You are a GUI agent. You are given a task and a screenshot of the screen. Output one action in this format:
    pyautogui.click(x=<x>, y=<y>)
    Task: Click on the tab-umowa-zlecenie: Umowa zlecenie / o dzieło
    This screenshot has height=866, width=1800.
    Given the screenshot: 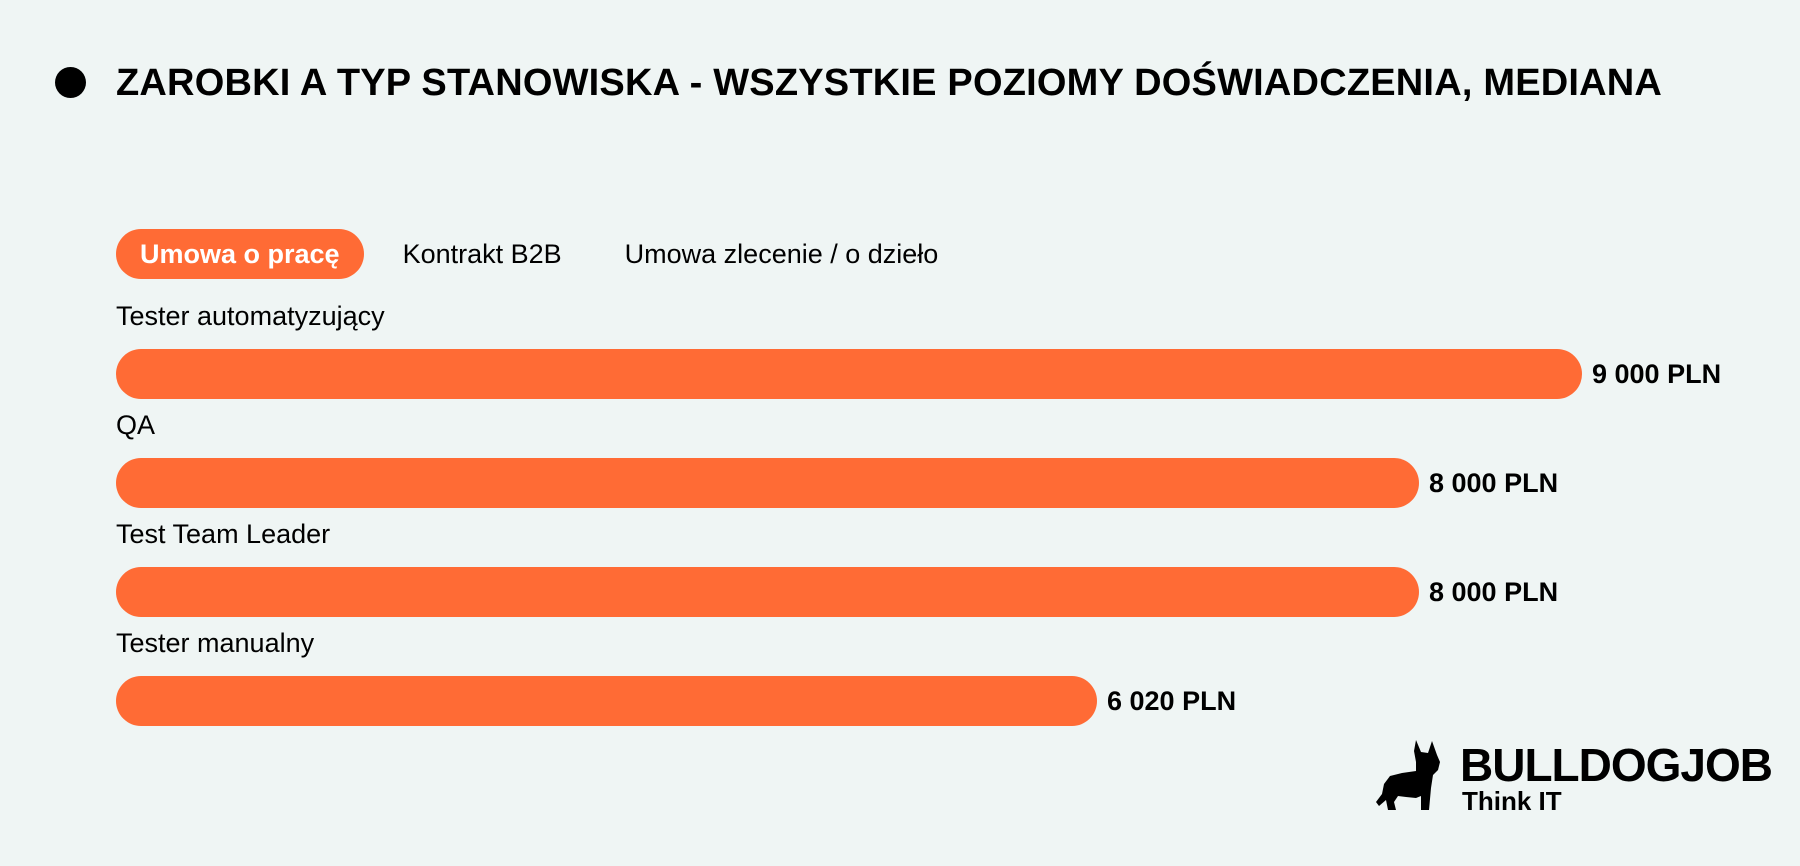 What is the action you would take?
    pyautogui.click(x=781, y=254)
    